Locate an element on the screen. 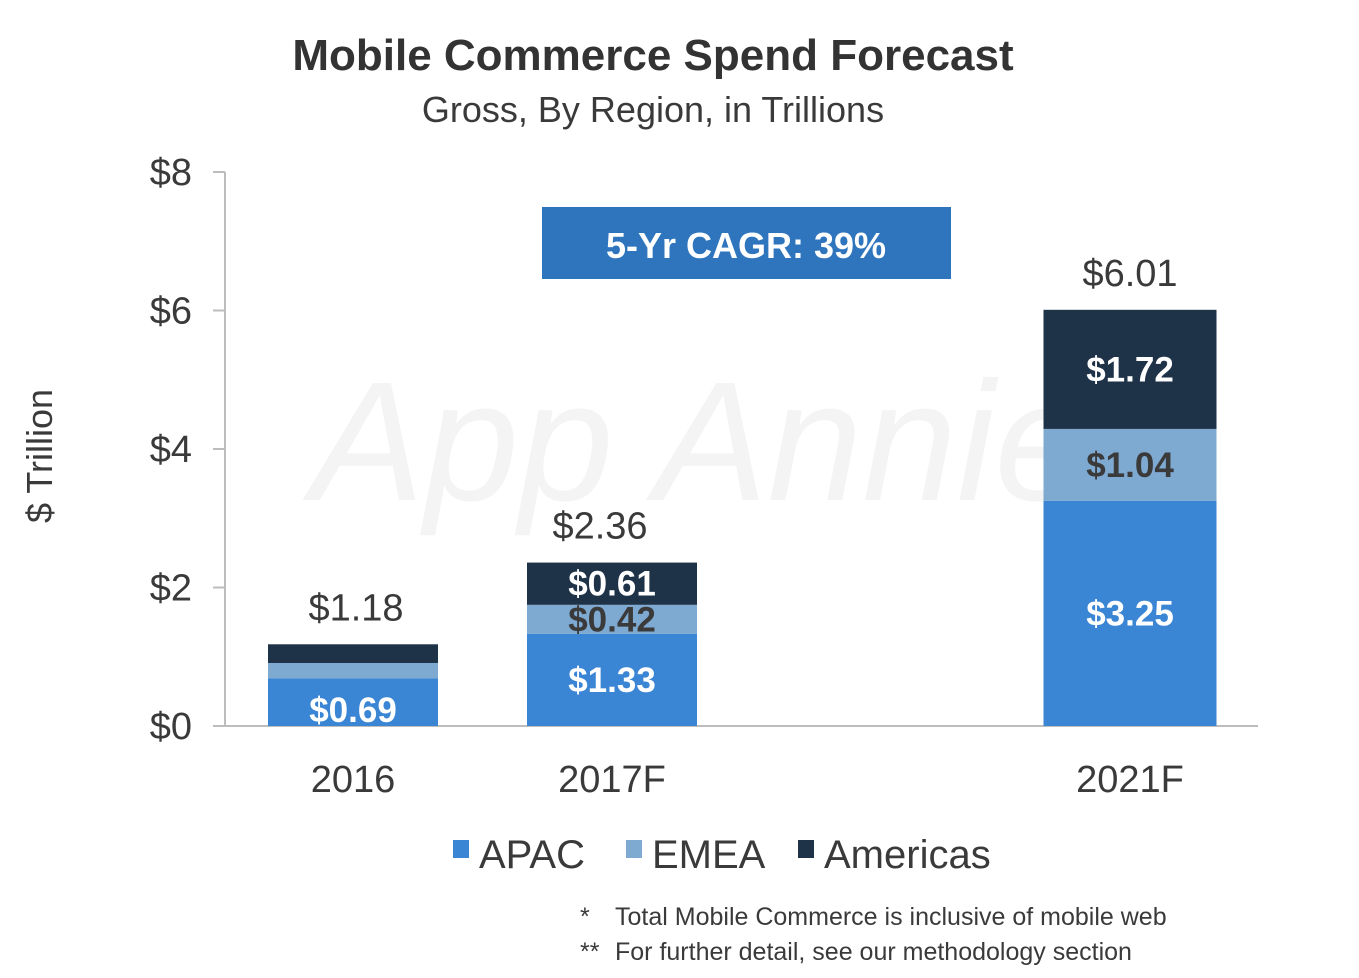 Image resolution: width=1359 pixels, height=978 pixels. bar-group-2017F: $1.33 $0.42$0.61 $2.36 2017F is located at coordinates (612, 653).